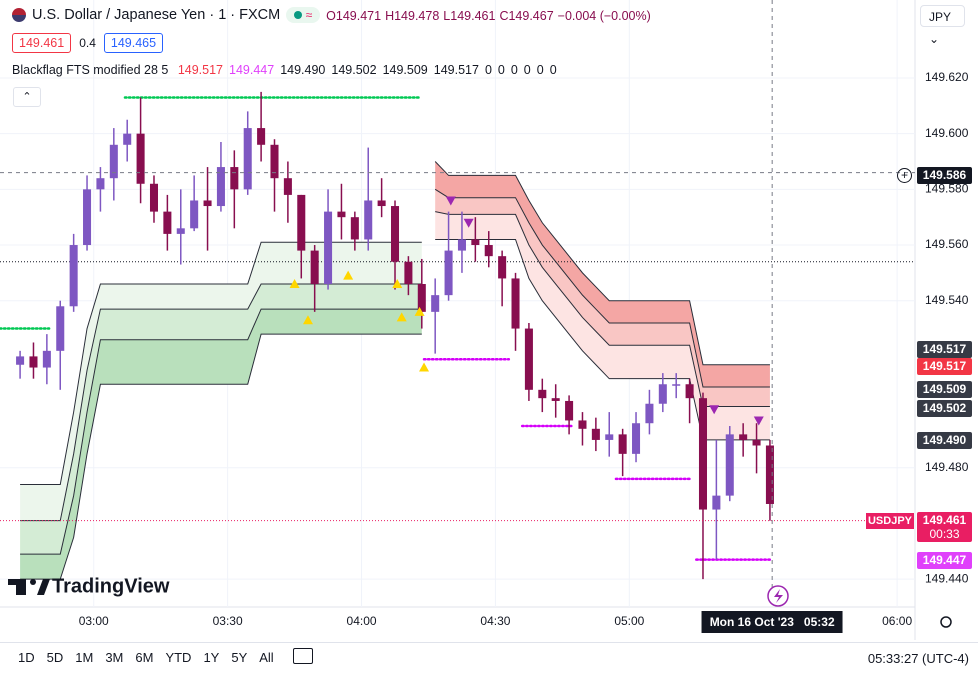 The height and width of the screenshot is (677, 978). Describe the element at coordinates (751, 622) in the screenshot. I see `crosshair-date: Mon 16 Oct '23` at that location.